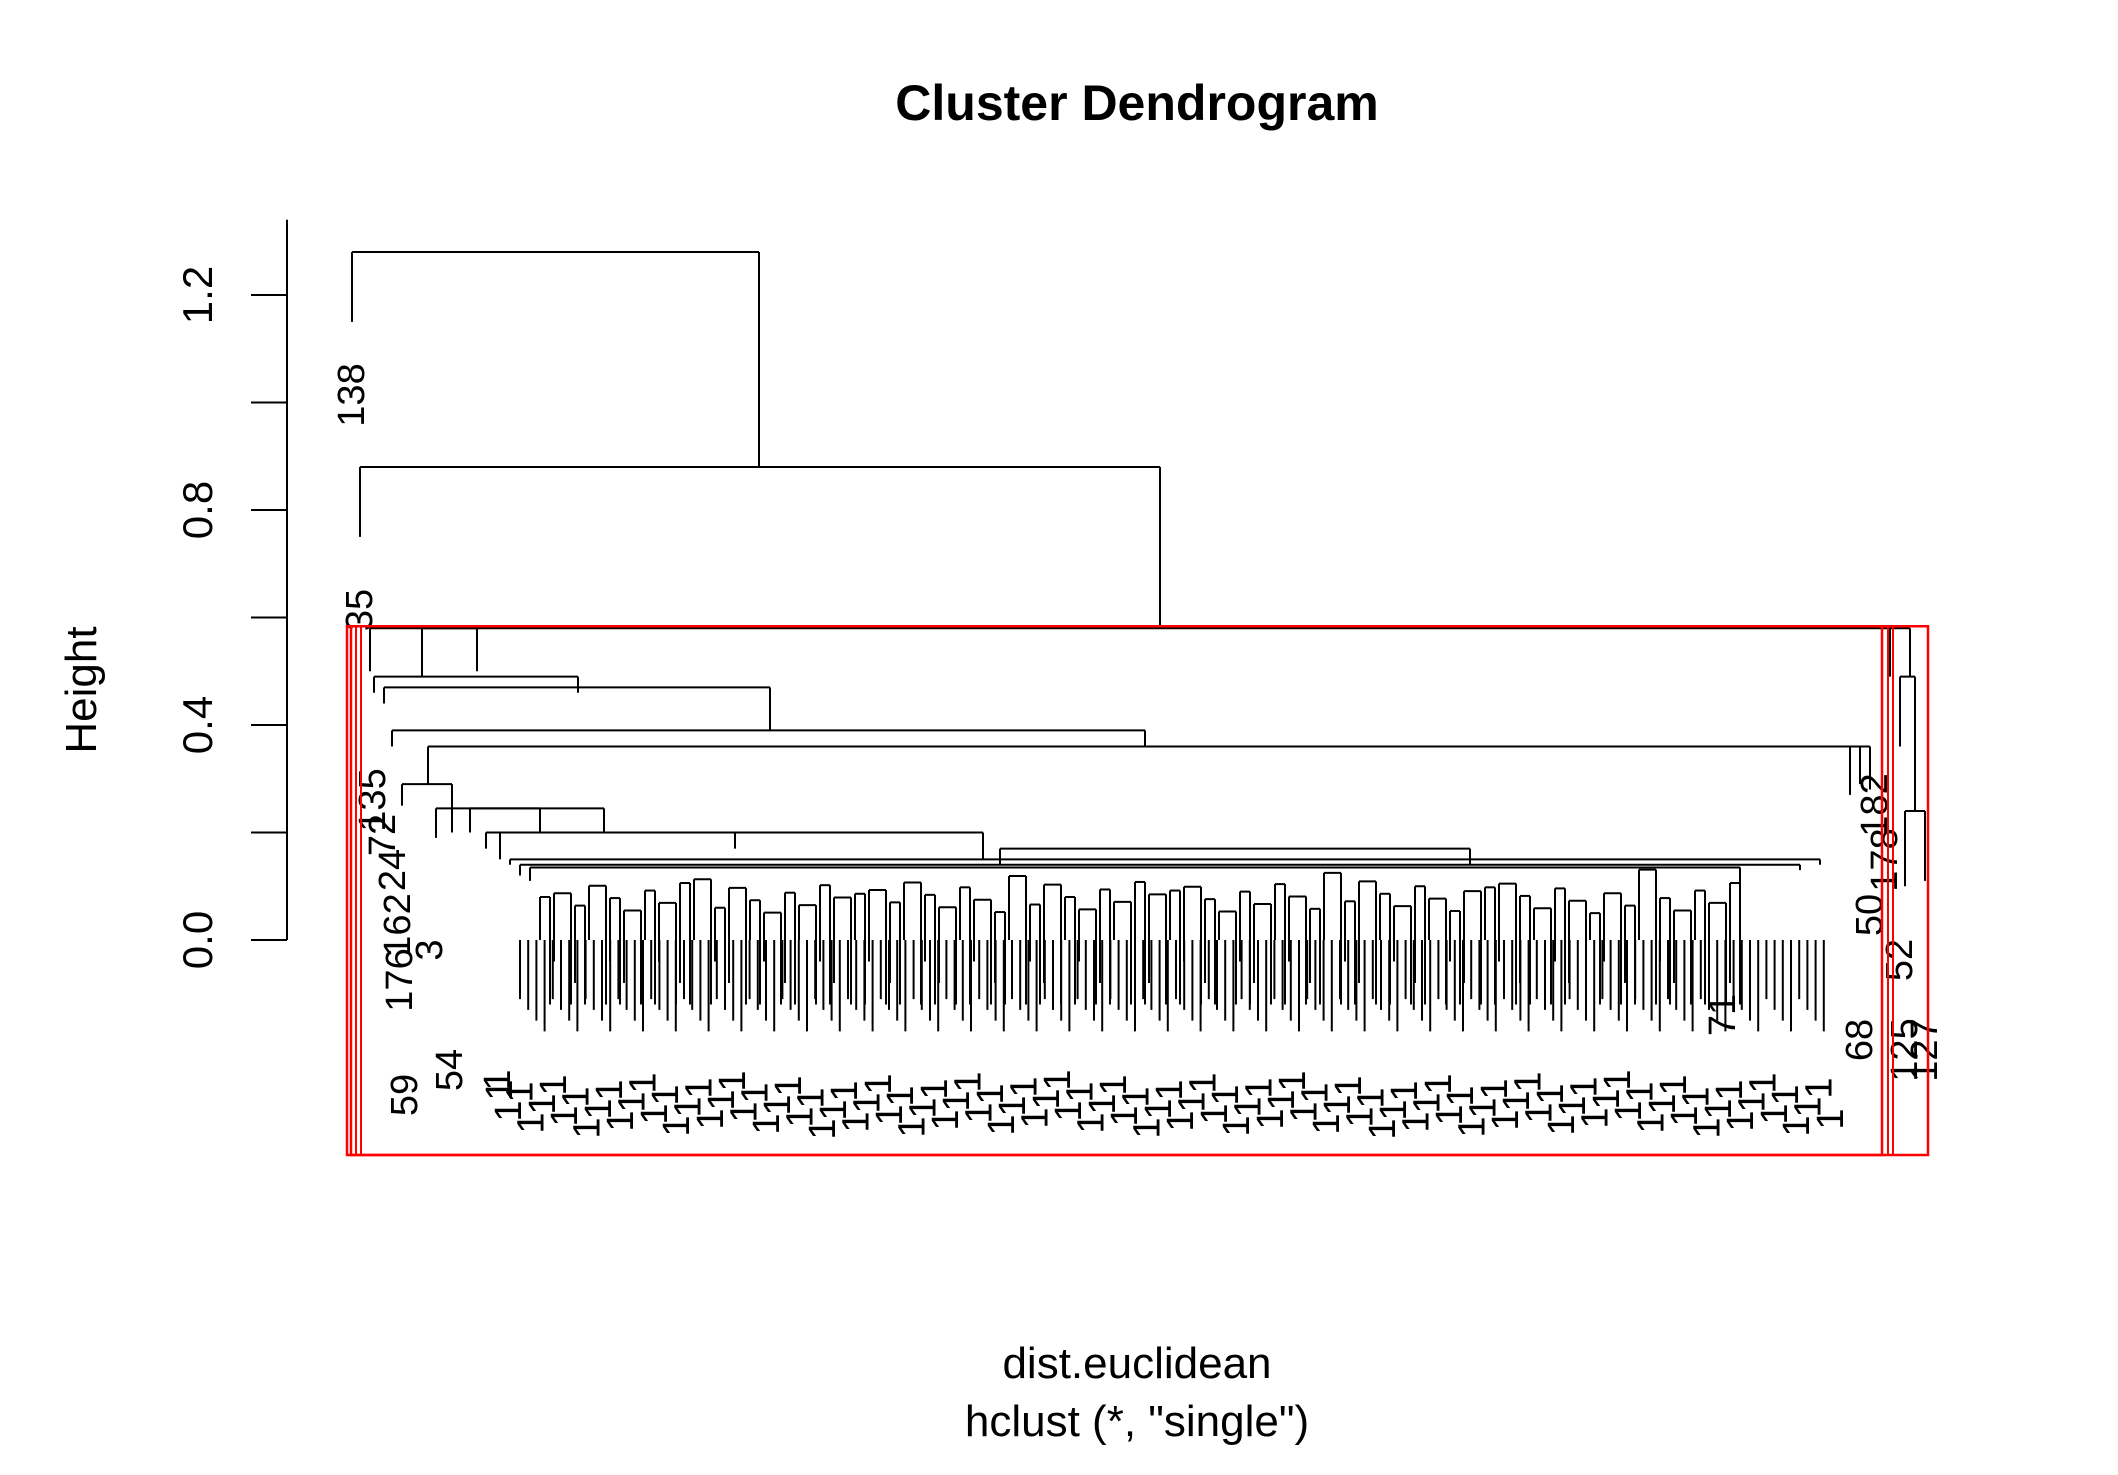 This screenshot has height=1475, width=2118. What do you see at coordinates (450, 1070) in the screenshot?
I see `leaf-label: 54` at bounding box center [450, 1070].